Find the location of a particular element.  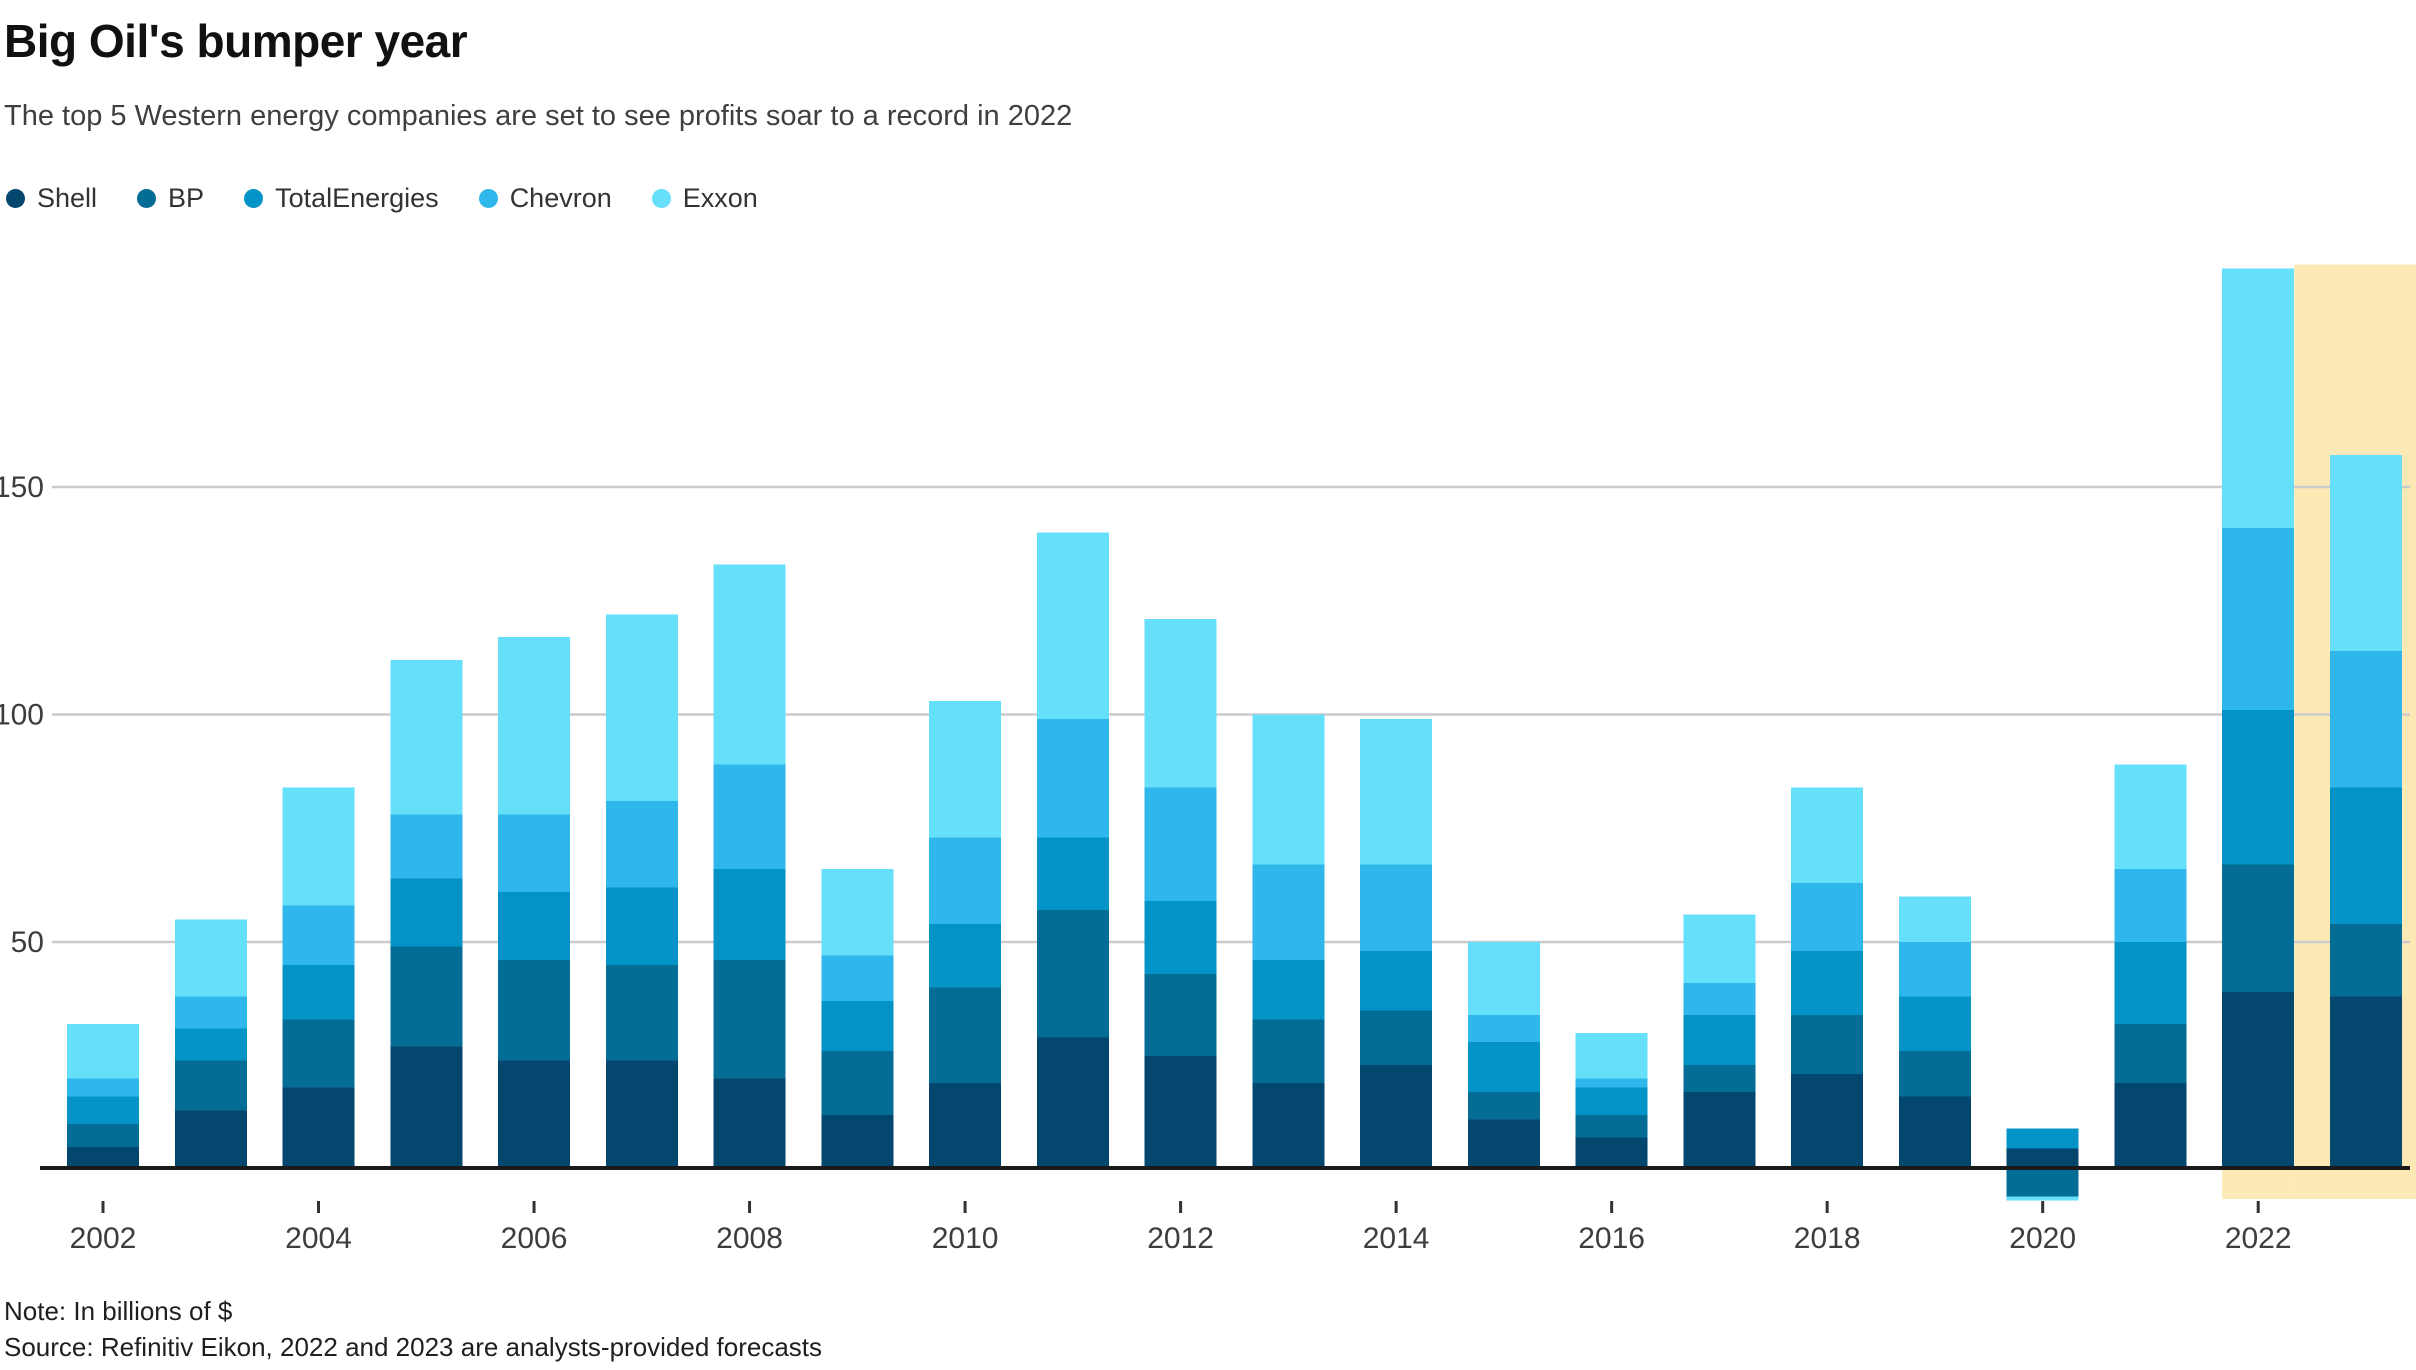

bar-segment-2005-bp is located at coordinates (426, 996).